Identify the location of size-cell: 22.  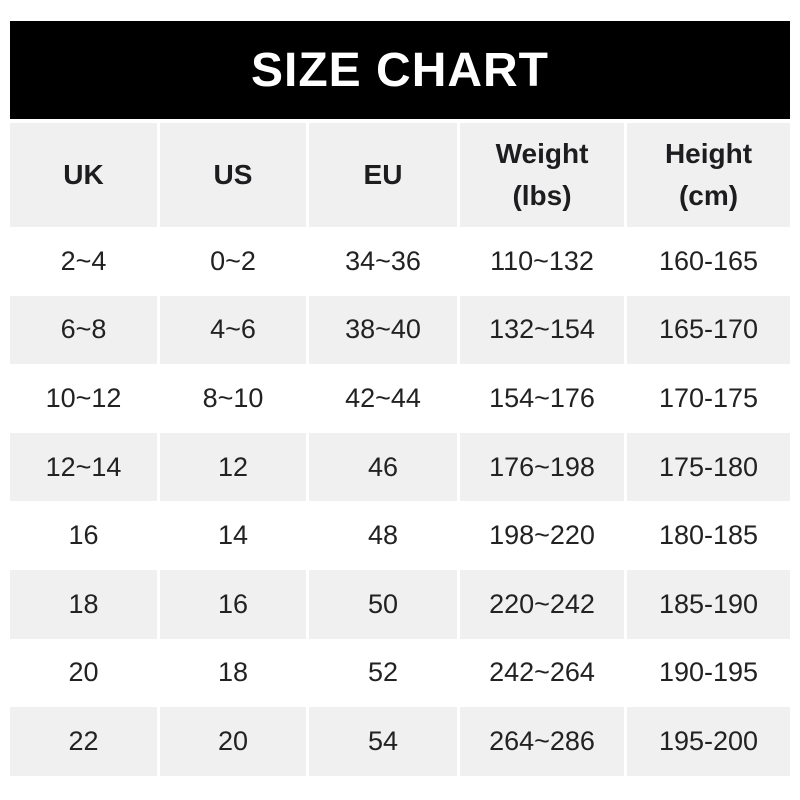
(83, 741).